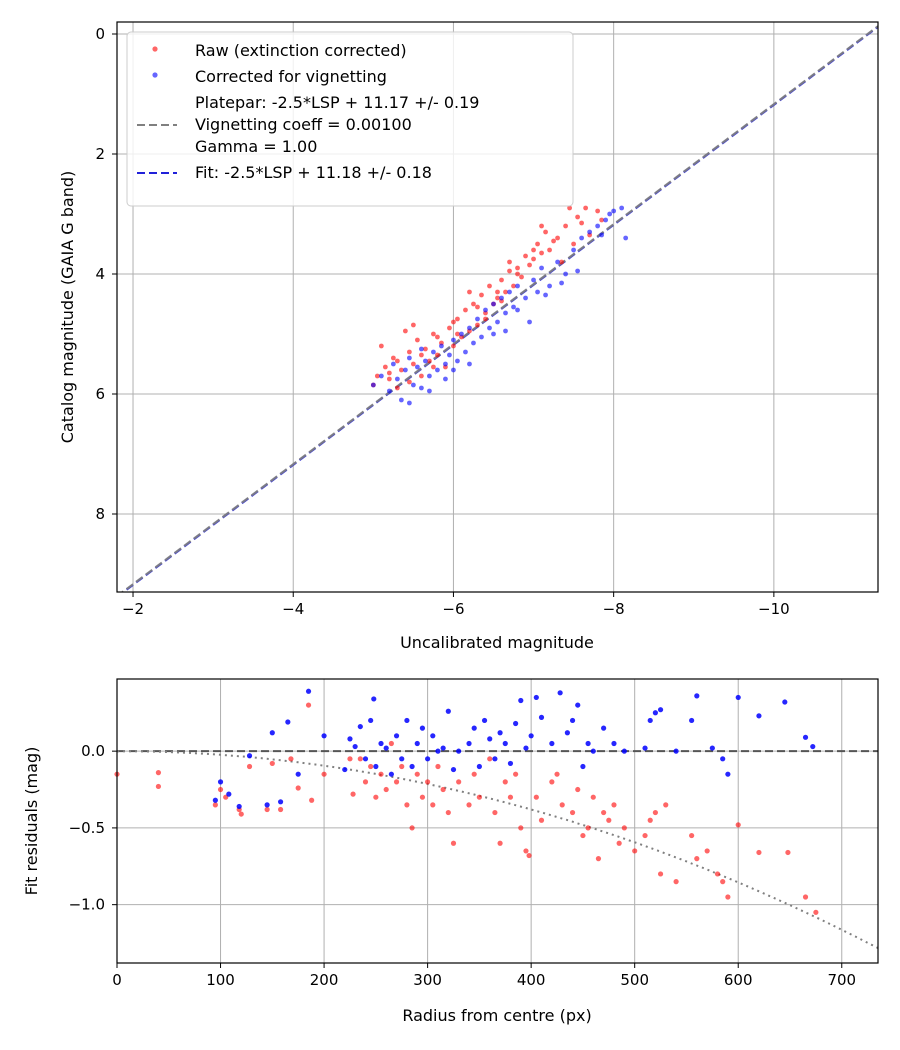 This screenshot has width=900, height=1050. I want to click on top-x-tick-label: −2, so click(133, 609).